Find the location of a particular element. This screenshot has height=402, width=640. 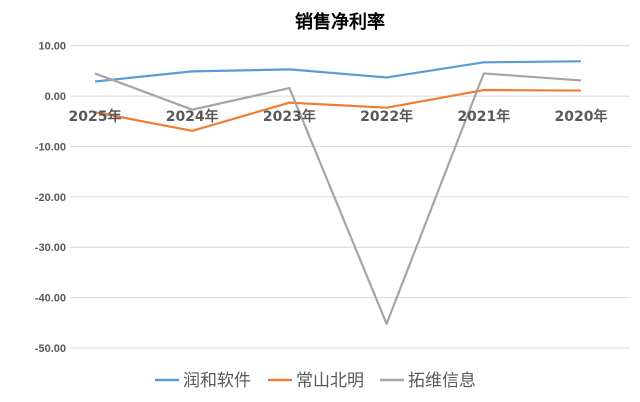

legend-label: 润和软件 is located at coordinates (217, 381).